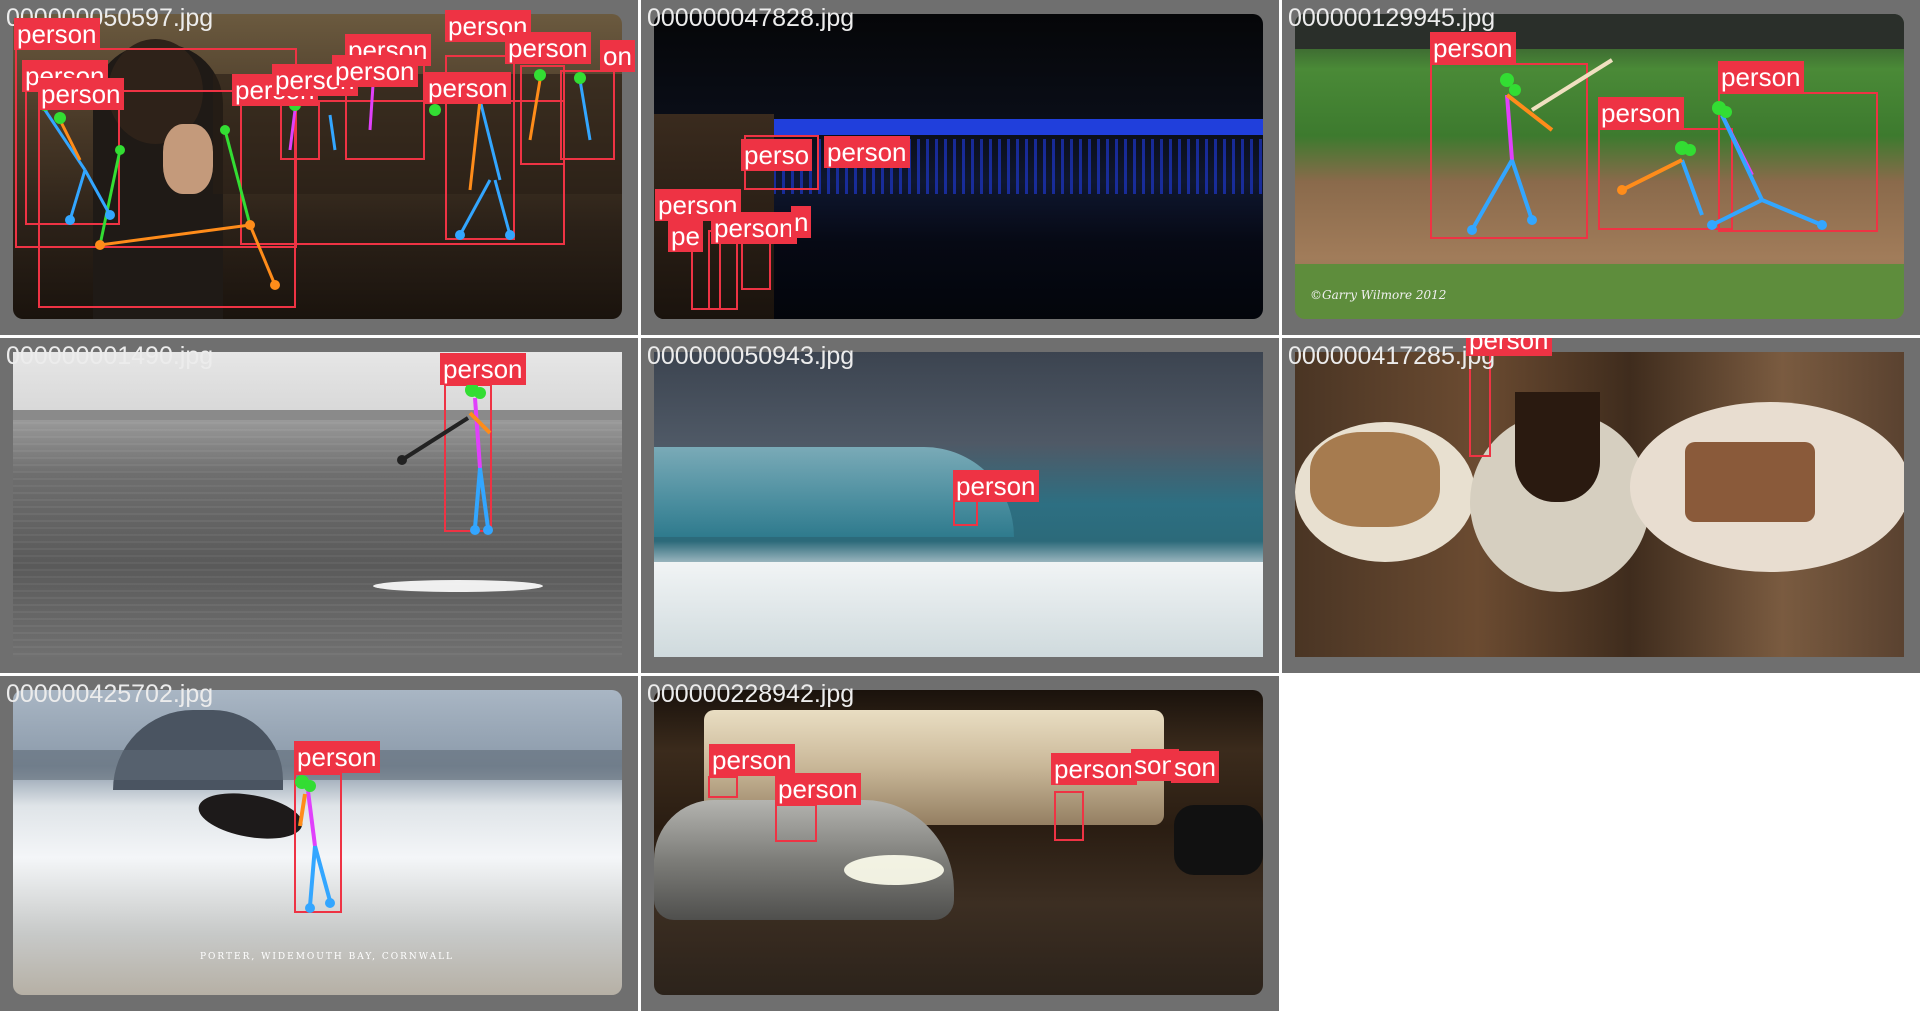  I want to click on tile-filename: 000000417285.jpg, so click(1392, 356).